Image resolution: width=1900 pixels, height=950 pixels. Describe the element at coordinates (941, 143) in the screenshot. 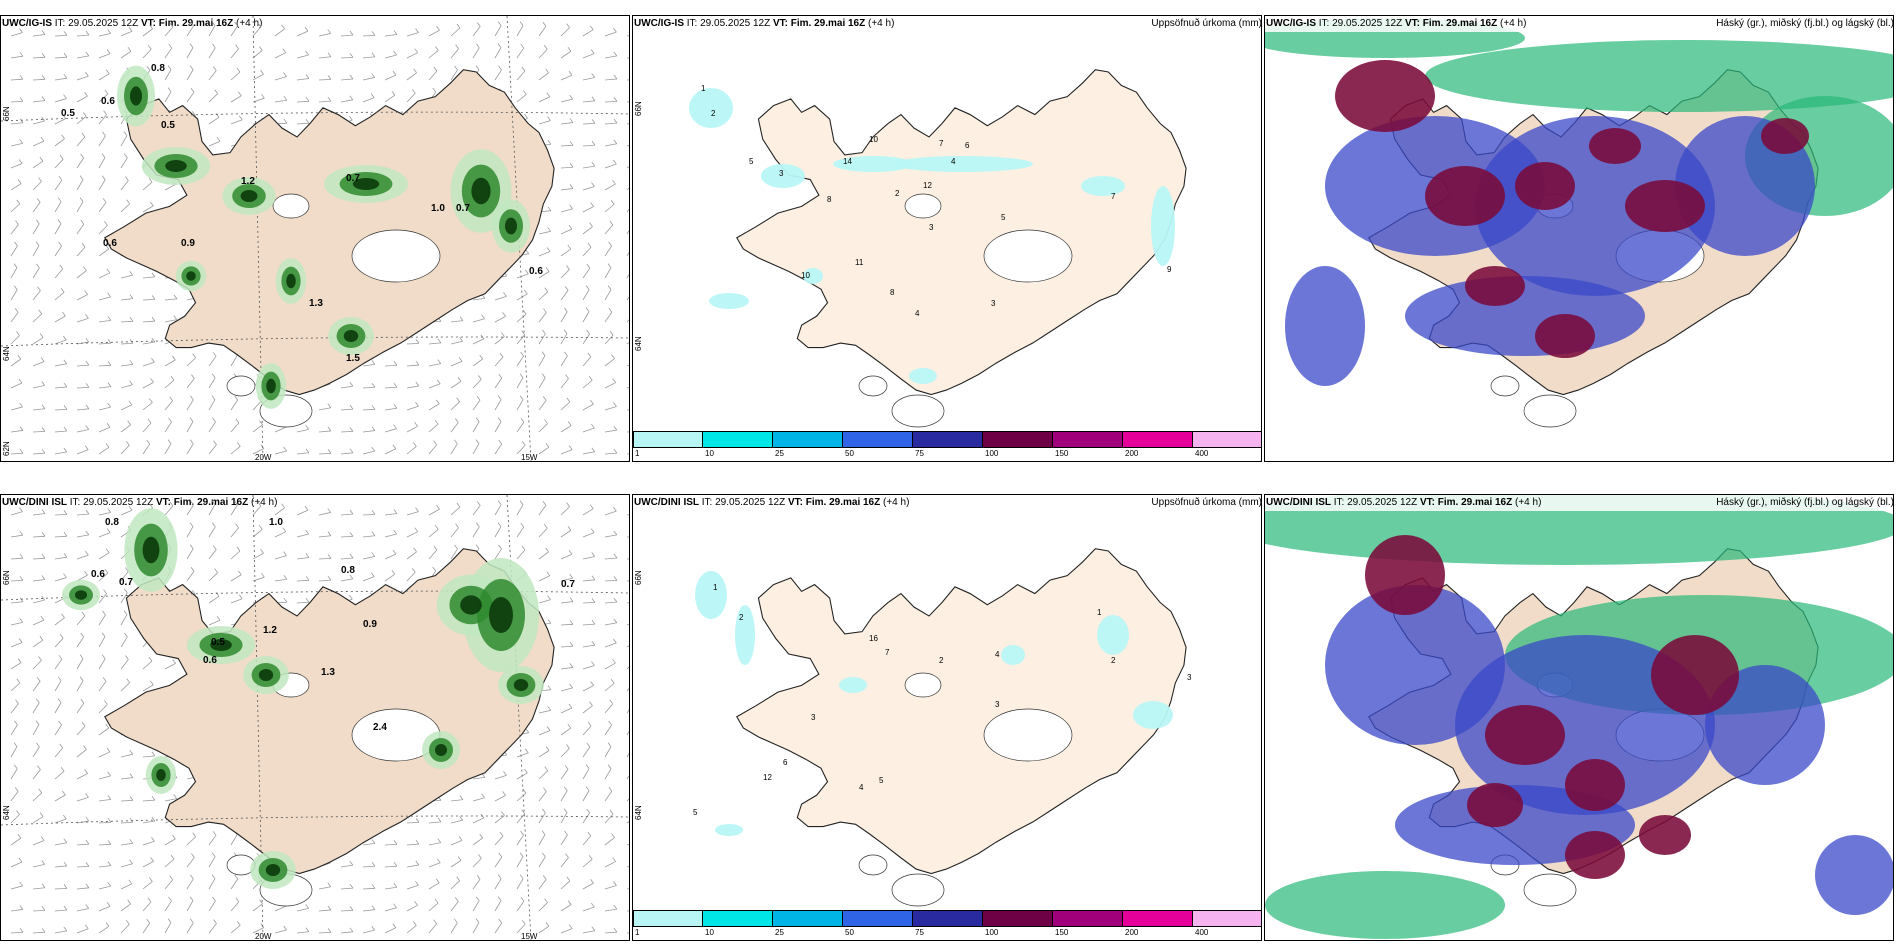

I see `value-label: 7` at that location.